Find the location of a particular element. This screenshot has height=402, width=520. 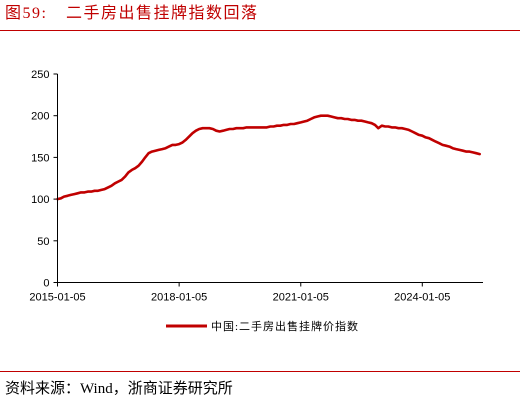

y-tick-label: 0 is located at coordinates (46, 284).